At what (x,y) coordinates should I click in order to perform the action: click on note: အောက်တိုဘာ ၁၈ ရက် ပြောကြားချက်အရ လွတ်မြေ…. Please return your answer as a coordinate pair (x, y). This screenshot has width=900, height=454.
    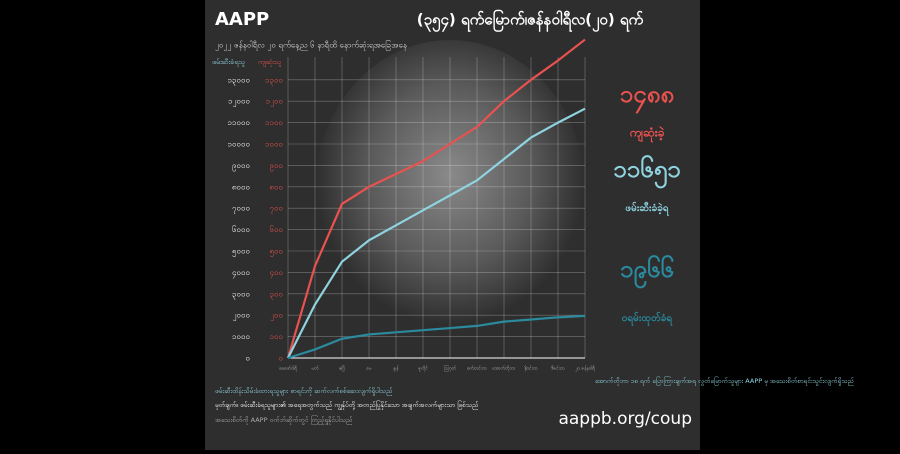
    Looking at the image, I should click on (724, 381).